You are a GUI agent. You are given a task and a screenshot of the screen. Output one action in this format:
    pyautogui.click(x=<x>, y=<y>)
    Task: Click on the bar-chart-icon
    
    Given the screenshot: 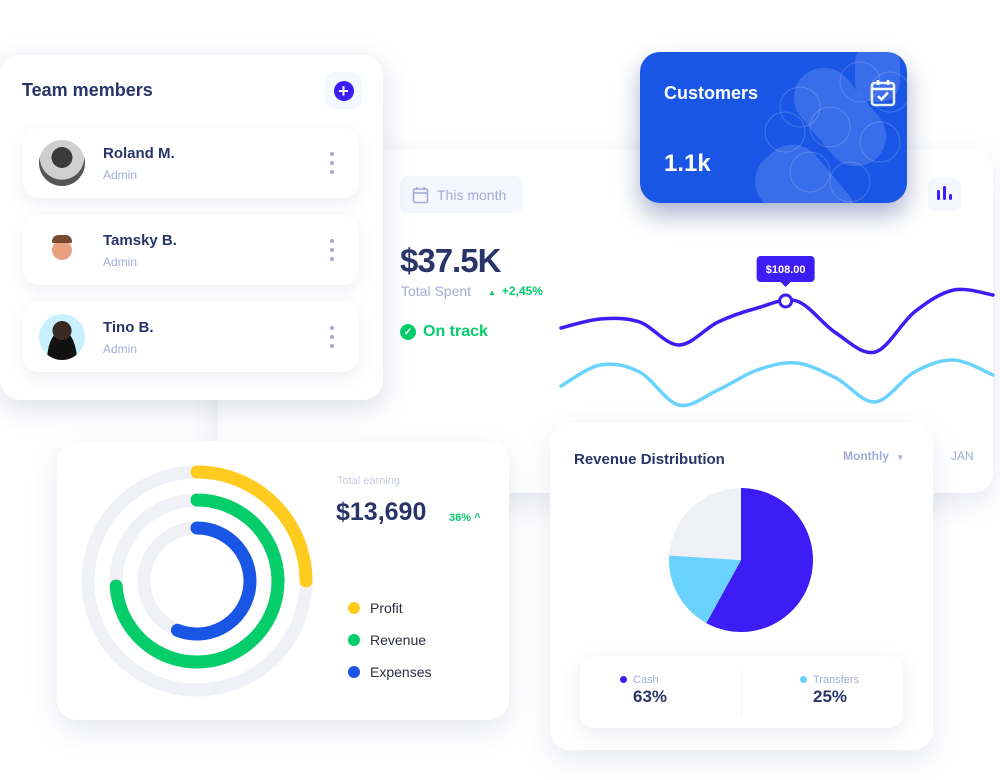 What is the action you would take?
    pyautogui.click(x=938, y=195)
    